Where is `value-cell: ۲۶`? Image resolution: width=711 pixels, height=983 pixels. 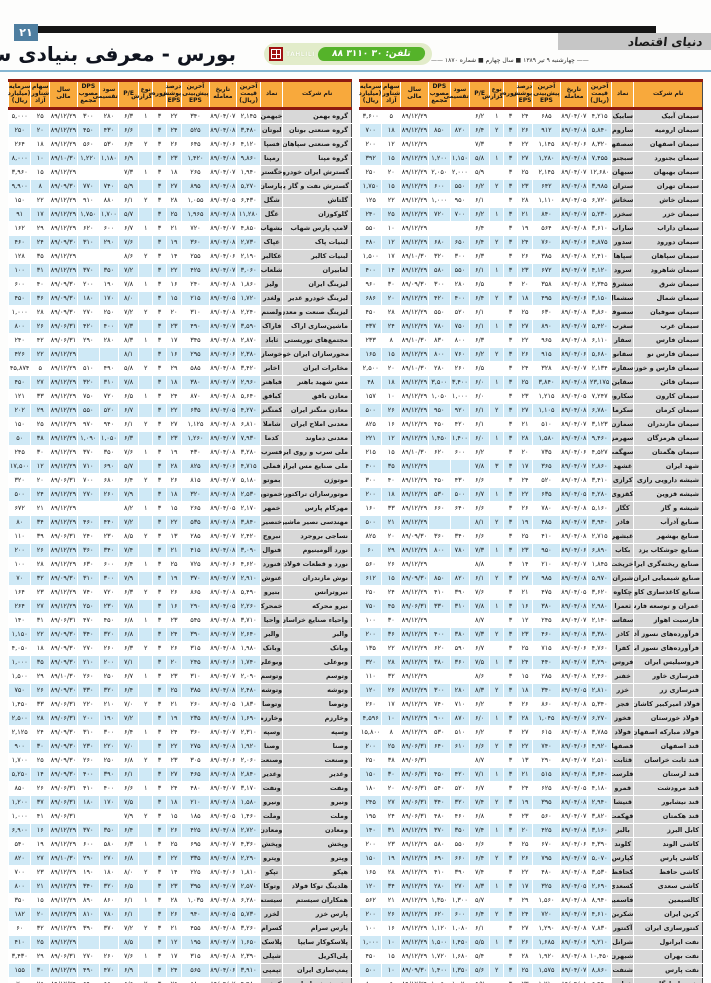 value-cell: ۲۶ is located at coordinates (40, 550).